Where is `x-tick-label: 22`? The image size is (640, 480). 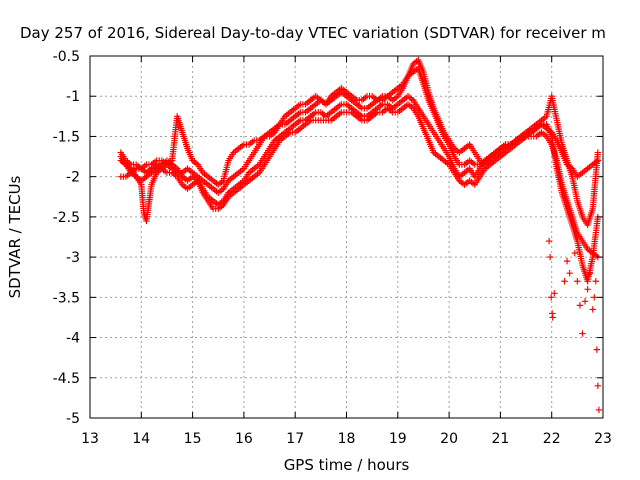
x-tick-label: 22 is located at coordinates (552, 439).